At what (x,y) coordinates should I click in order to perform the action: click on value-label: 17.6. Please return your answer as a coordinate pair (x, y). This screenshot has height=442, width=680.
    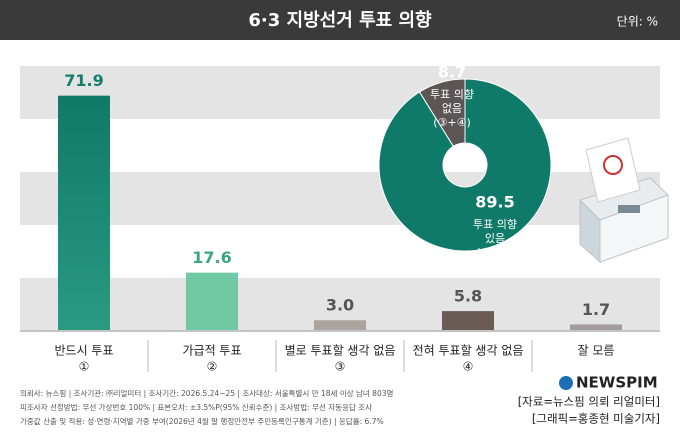
    Looking at the image, I should click on (211, 257).